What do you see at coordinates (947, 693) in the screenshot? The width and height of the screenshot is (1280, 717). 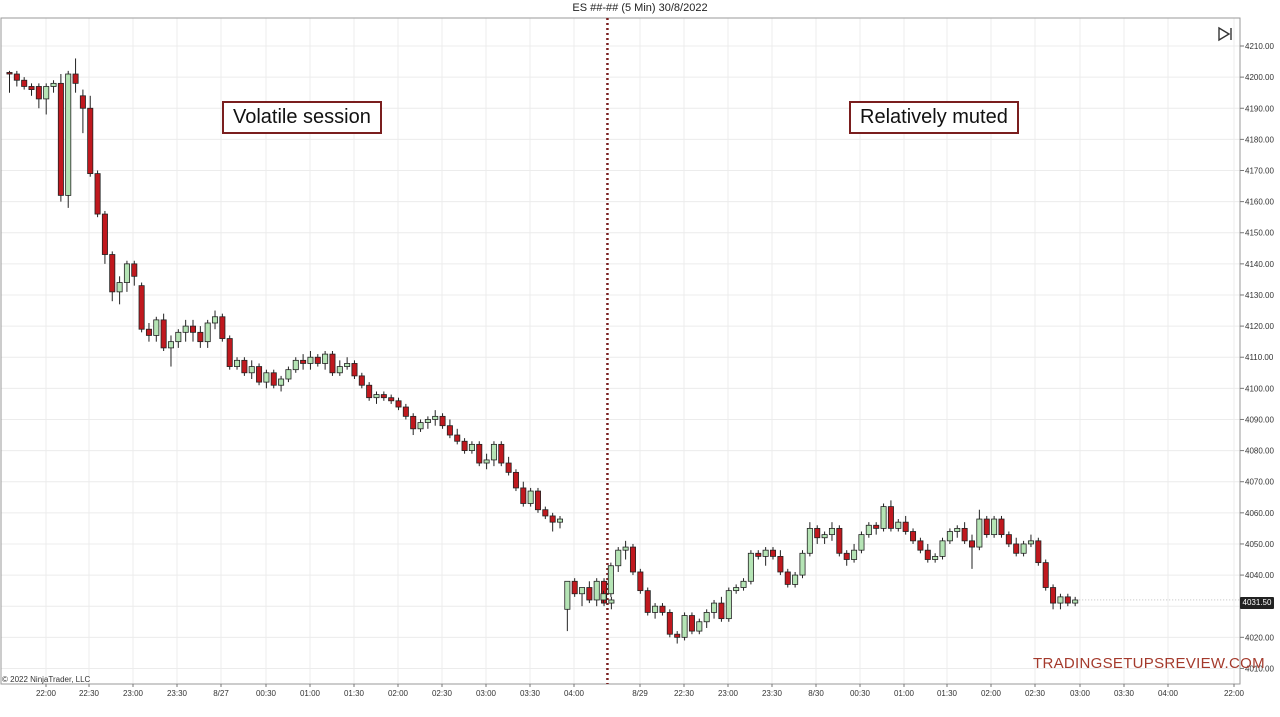 I see `x-tick-label: 01:30` at bounding box center [947, 693].